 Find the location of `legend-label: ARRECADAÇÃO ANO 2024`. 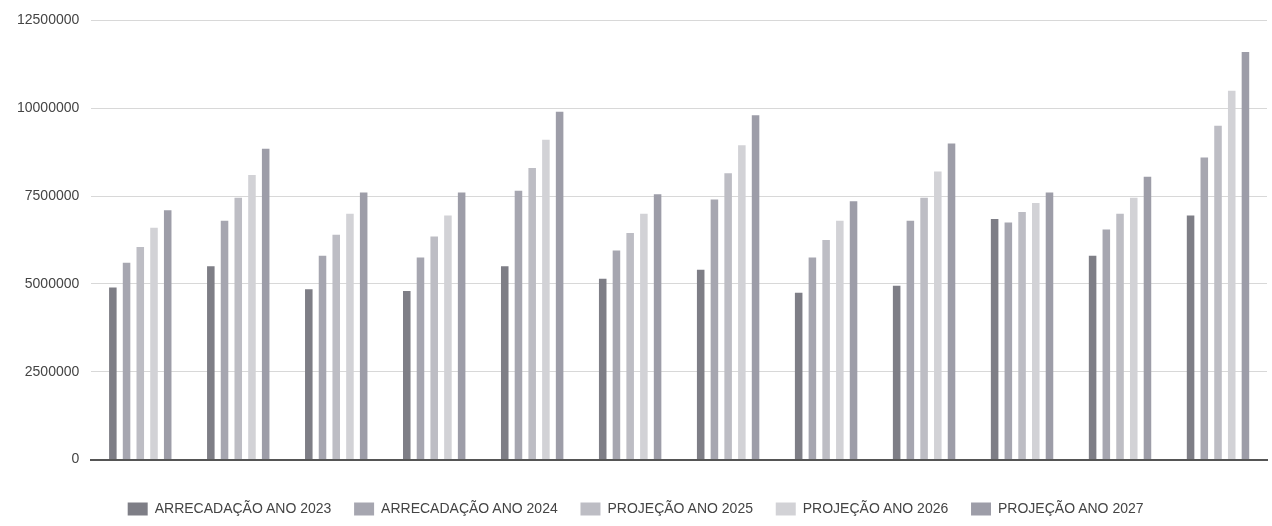

legend-label: ARRECADAÇÃO ANO 2024 is located at coordinates (469, 507).